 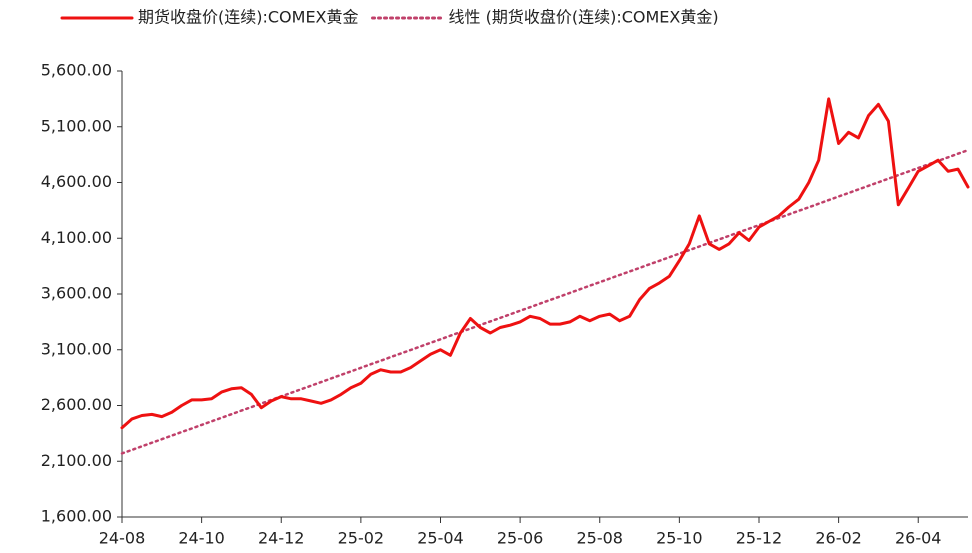 I want to click on y-tick-label: 4,100.00, so click(x=76, y=237).